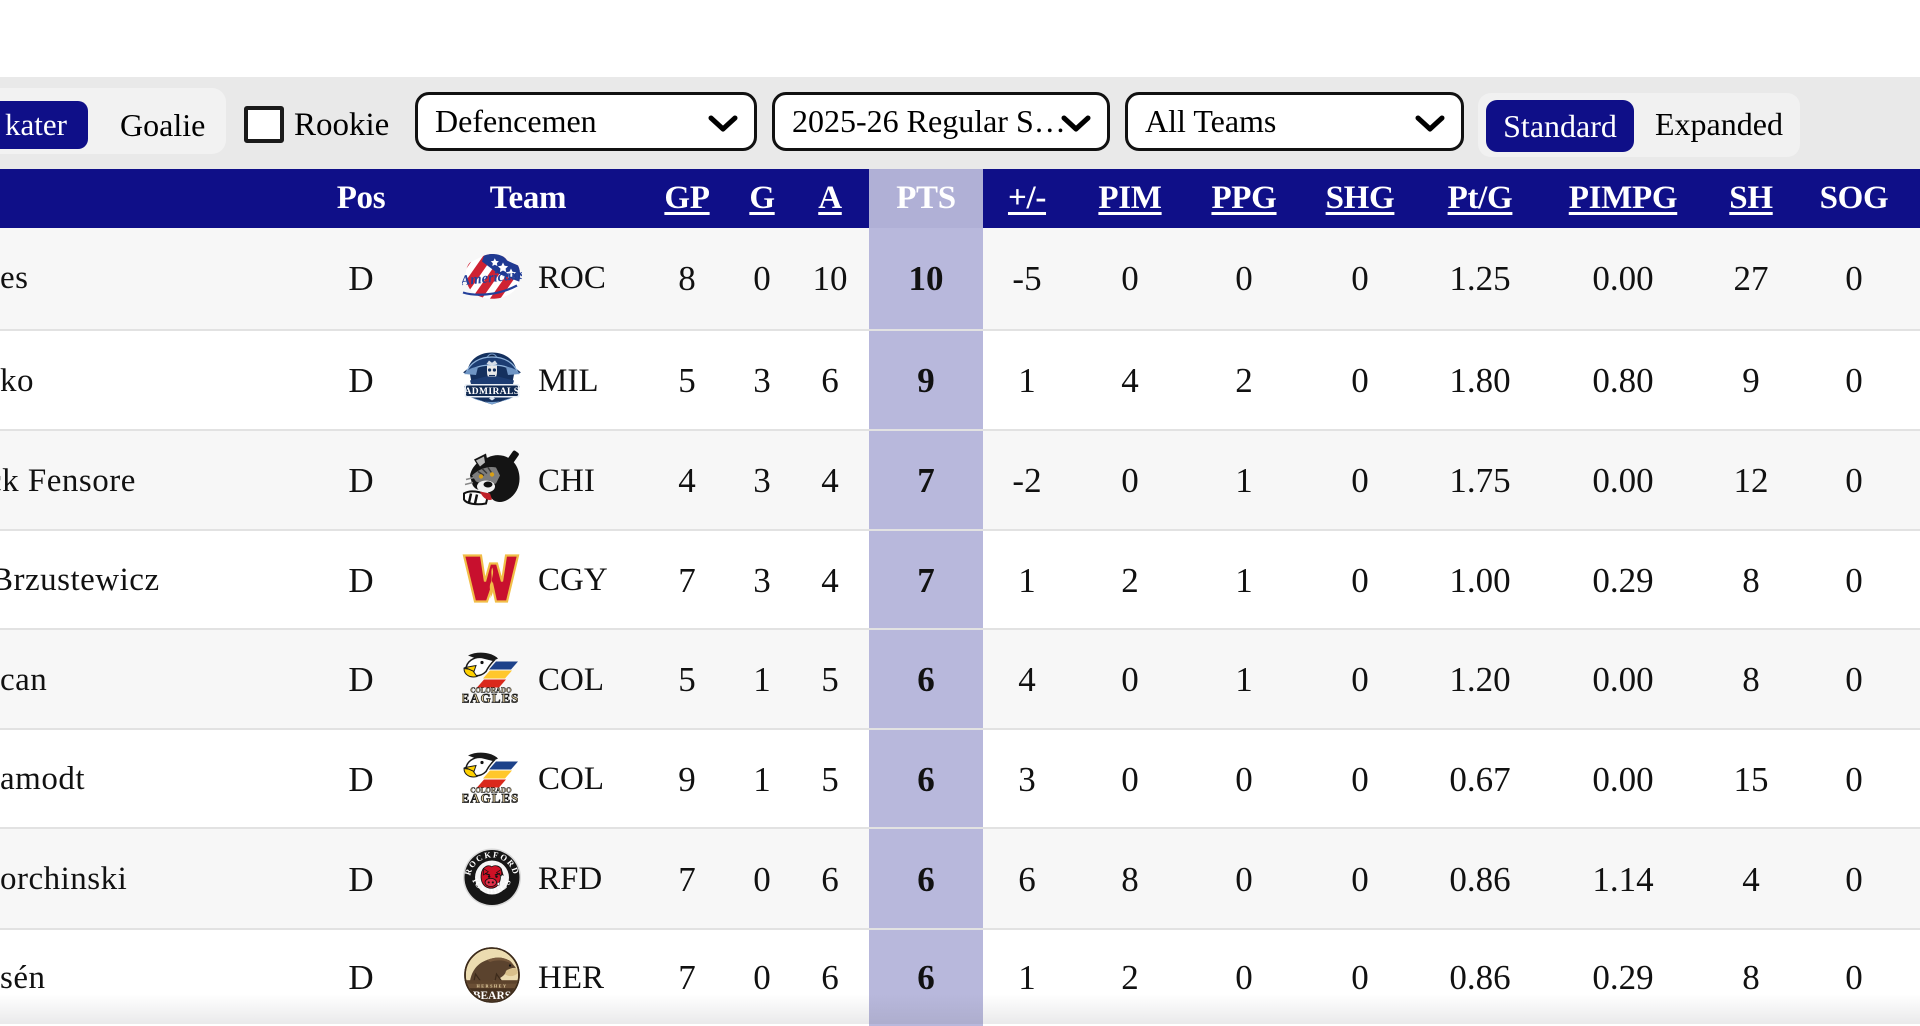 This screenshot has height=1026, width=1920. What do you see at coordinates (492, 986) in the screenshot?
I see `svg-text: HERSHEY` at bounding box center [492, 986].